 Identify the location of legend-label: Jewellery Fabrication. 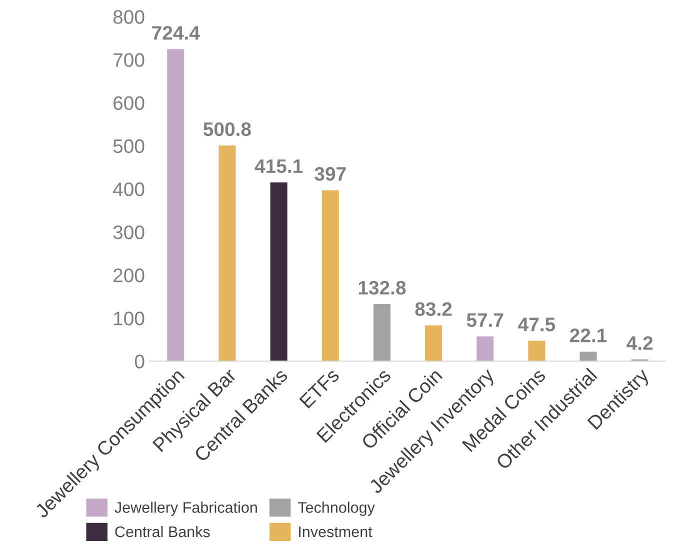
(185, 509).